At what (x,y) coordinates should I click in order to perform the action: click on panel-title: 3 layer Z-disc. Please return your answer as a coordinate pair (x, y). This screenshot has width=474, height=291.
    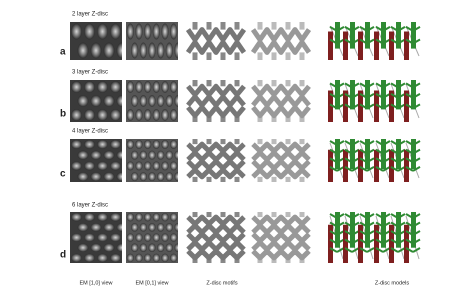
    Looking at the image, I should click on (90, 73).